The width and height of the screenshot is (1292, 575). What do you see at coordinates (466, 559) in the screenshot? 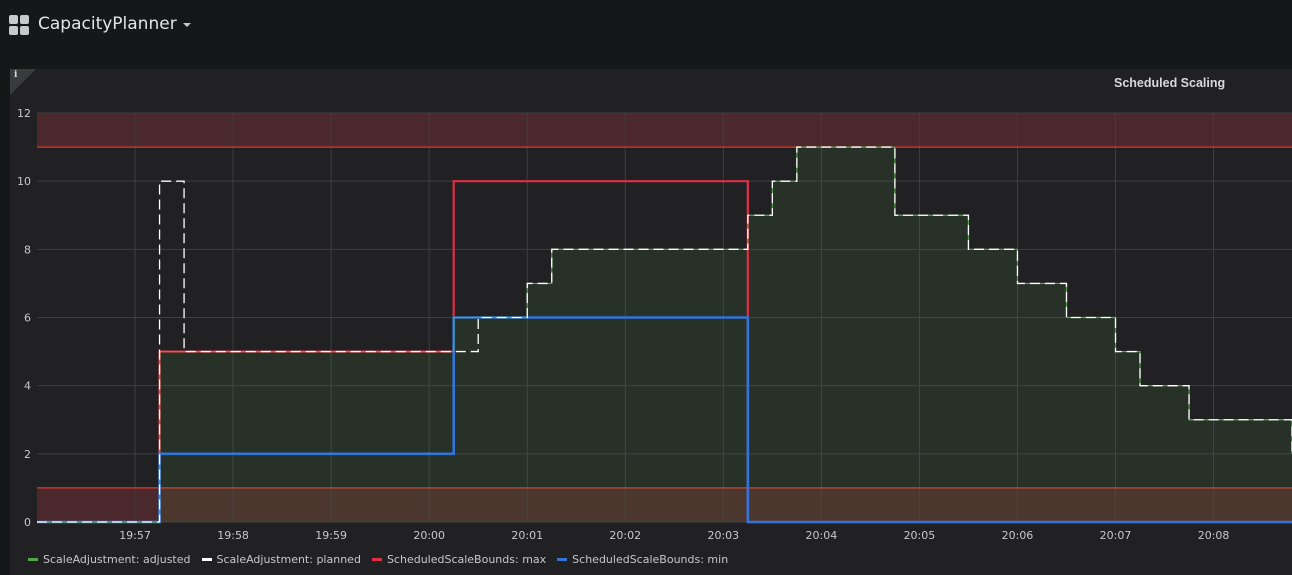
I see `legend-label: ScheduledScaleBounds: max` at bounding box center [466, 559].